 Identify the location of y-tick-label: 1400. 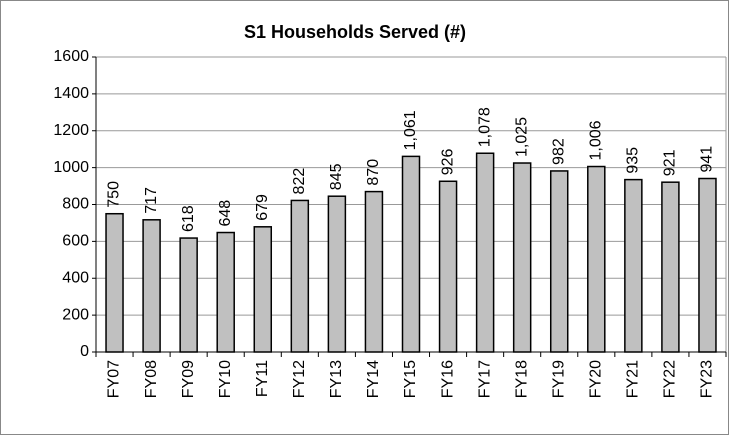
(71, 93).